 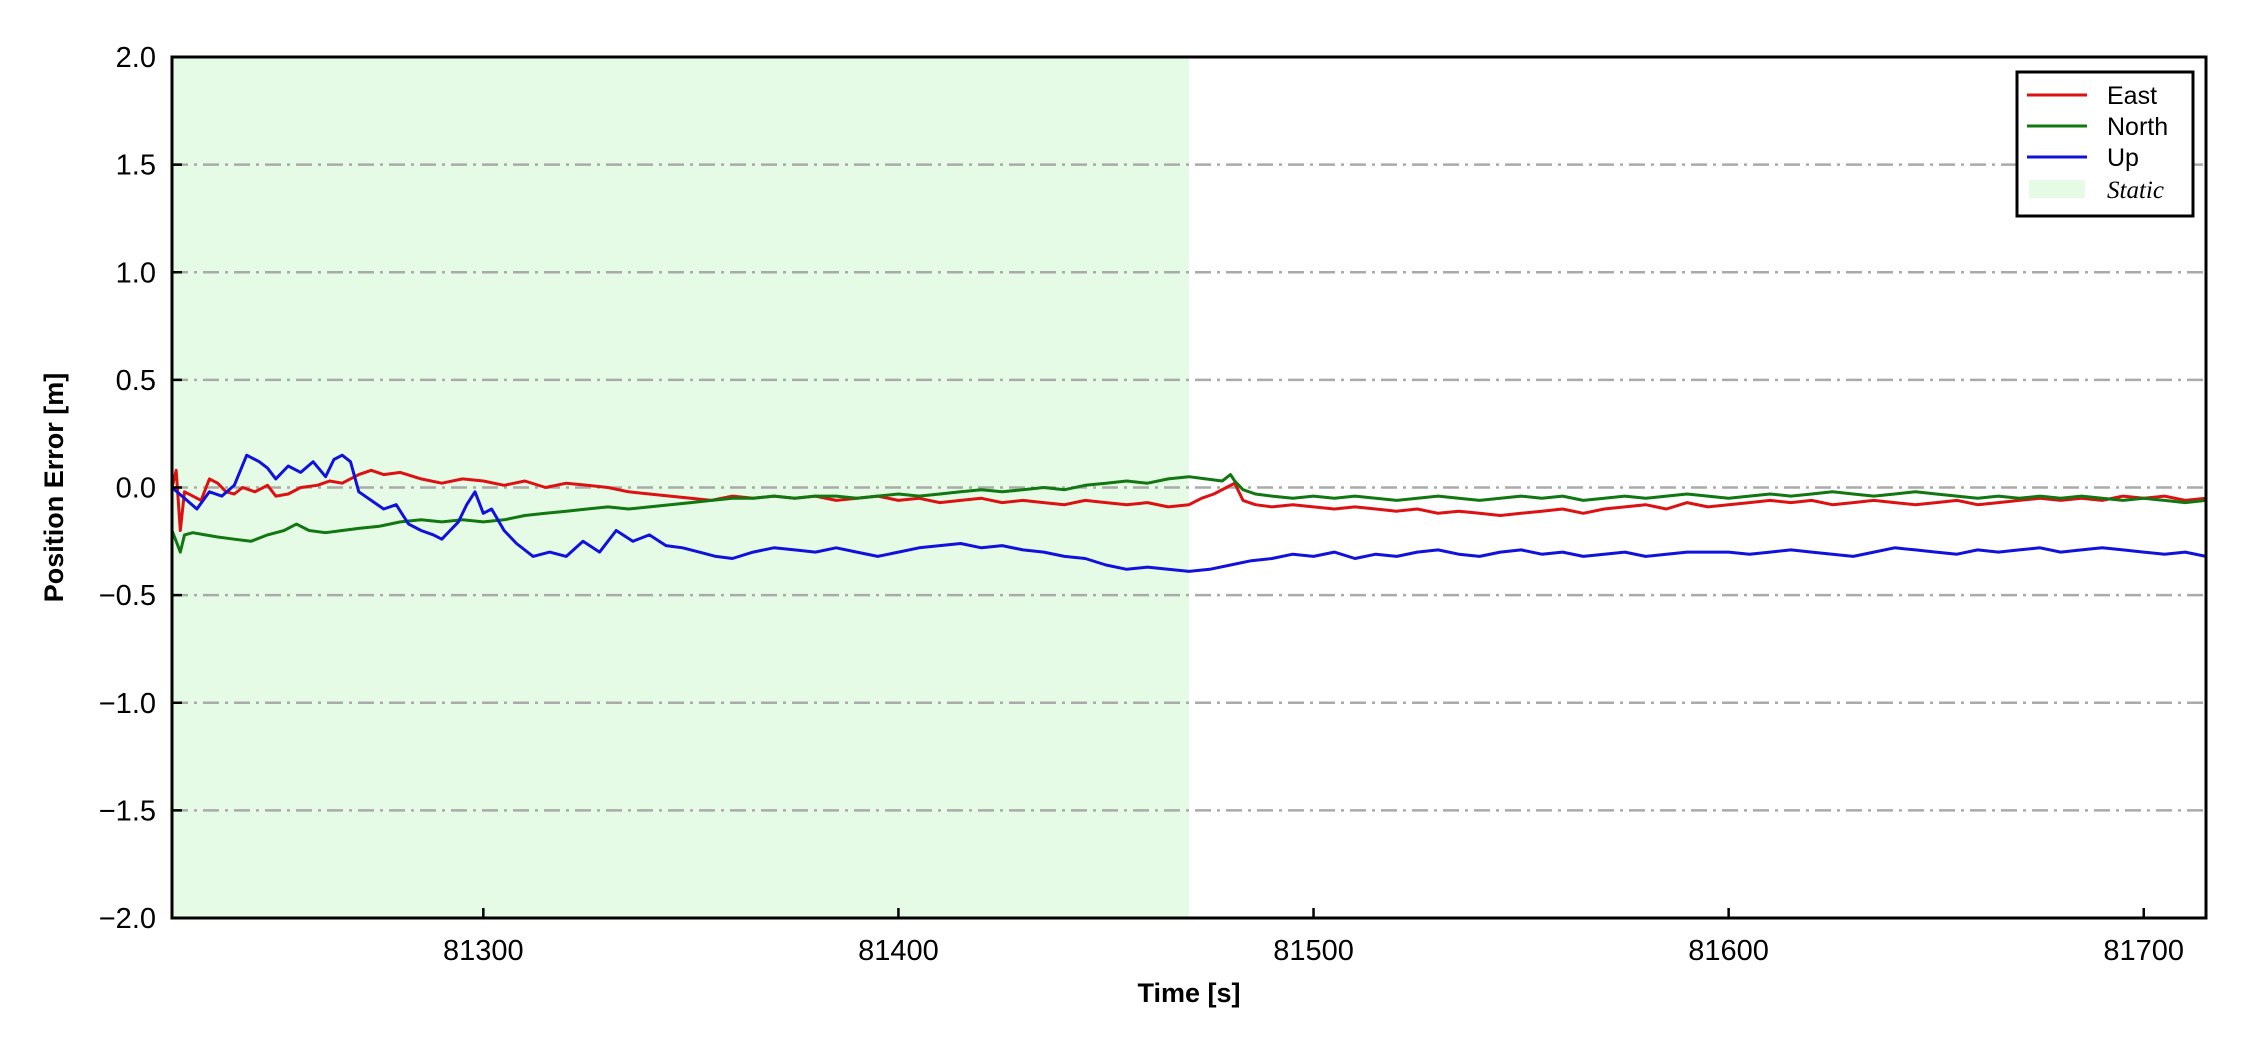 I want to click on y-tick-label: −1.5, so click(x=127, y=811).